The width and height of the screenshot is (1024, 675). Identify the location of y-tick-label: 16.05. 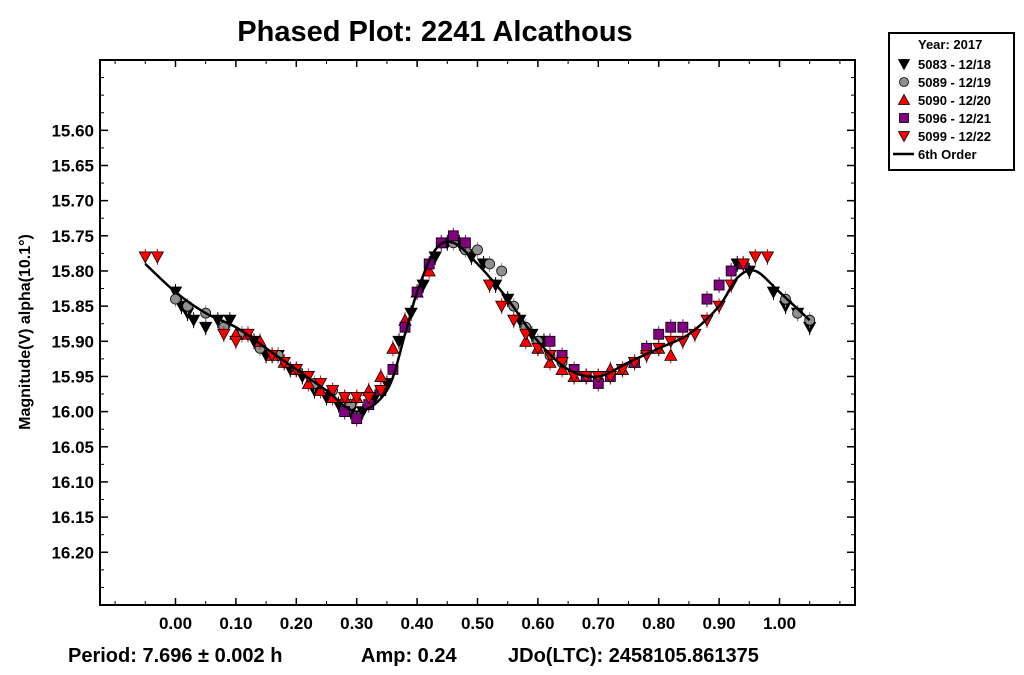
(72, 447).